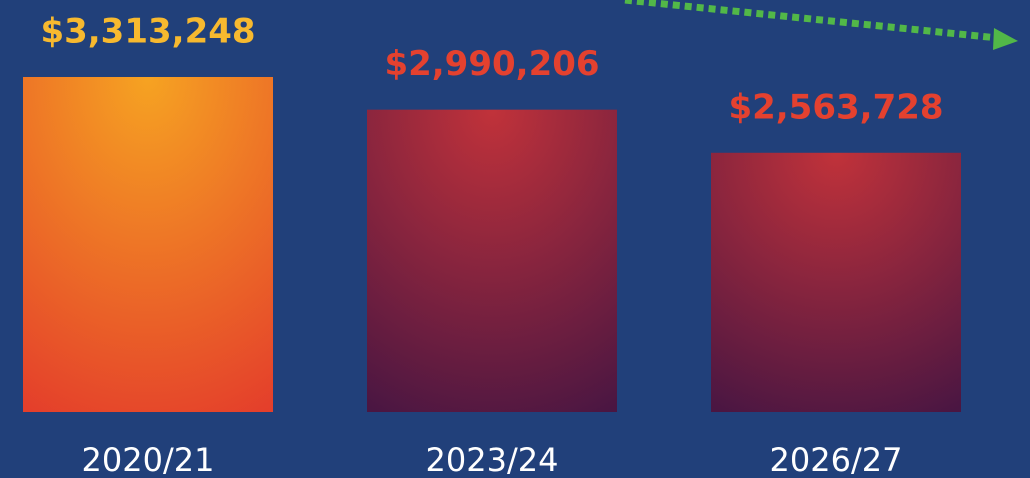 The image size is (1030, 478). What do you see at coordinates (491, 64) in the screenshot?
I see `value-label: $2,990,206` at bounding box center [491, 64].